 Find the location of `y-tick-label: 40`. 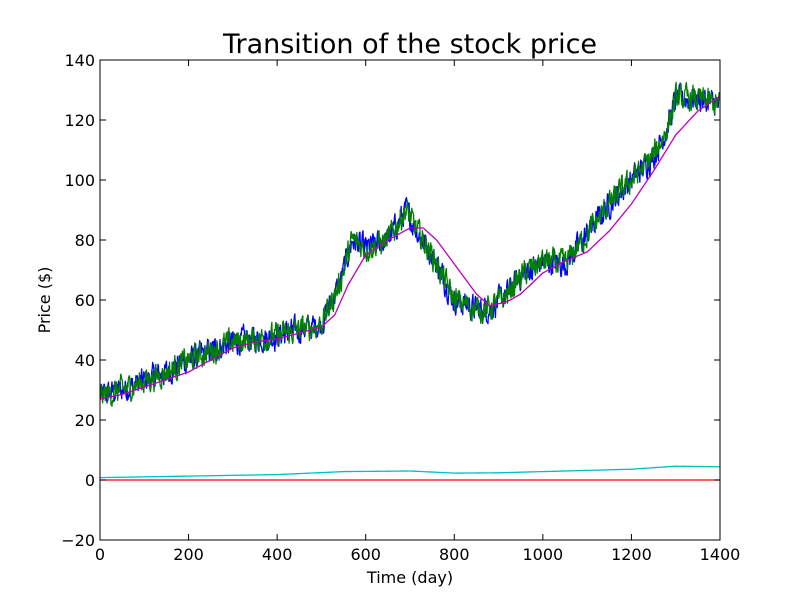

y-tick-label: 40 is located at coordinates (85, 360).